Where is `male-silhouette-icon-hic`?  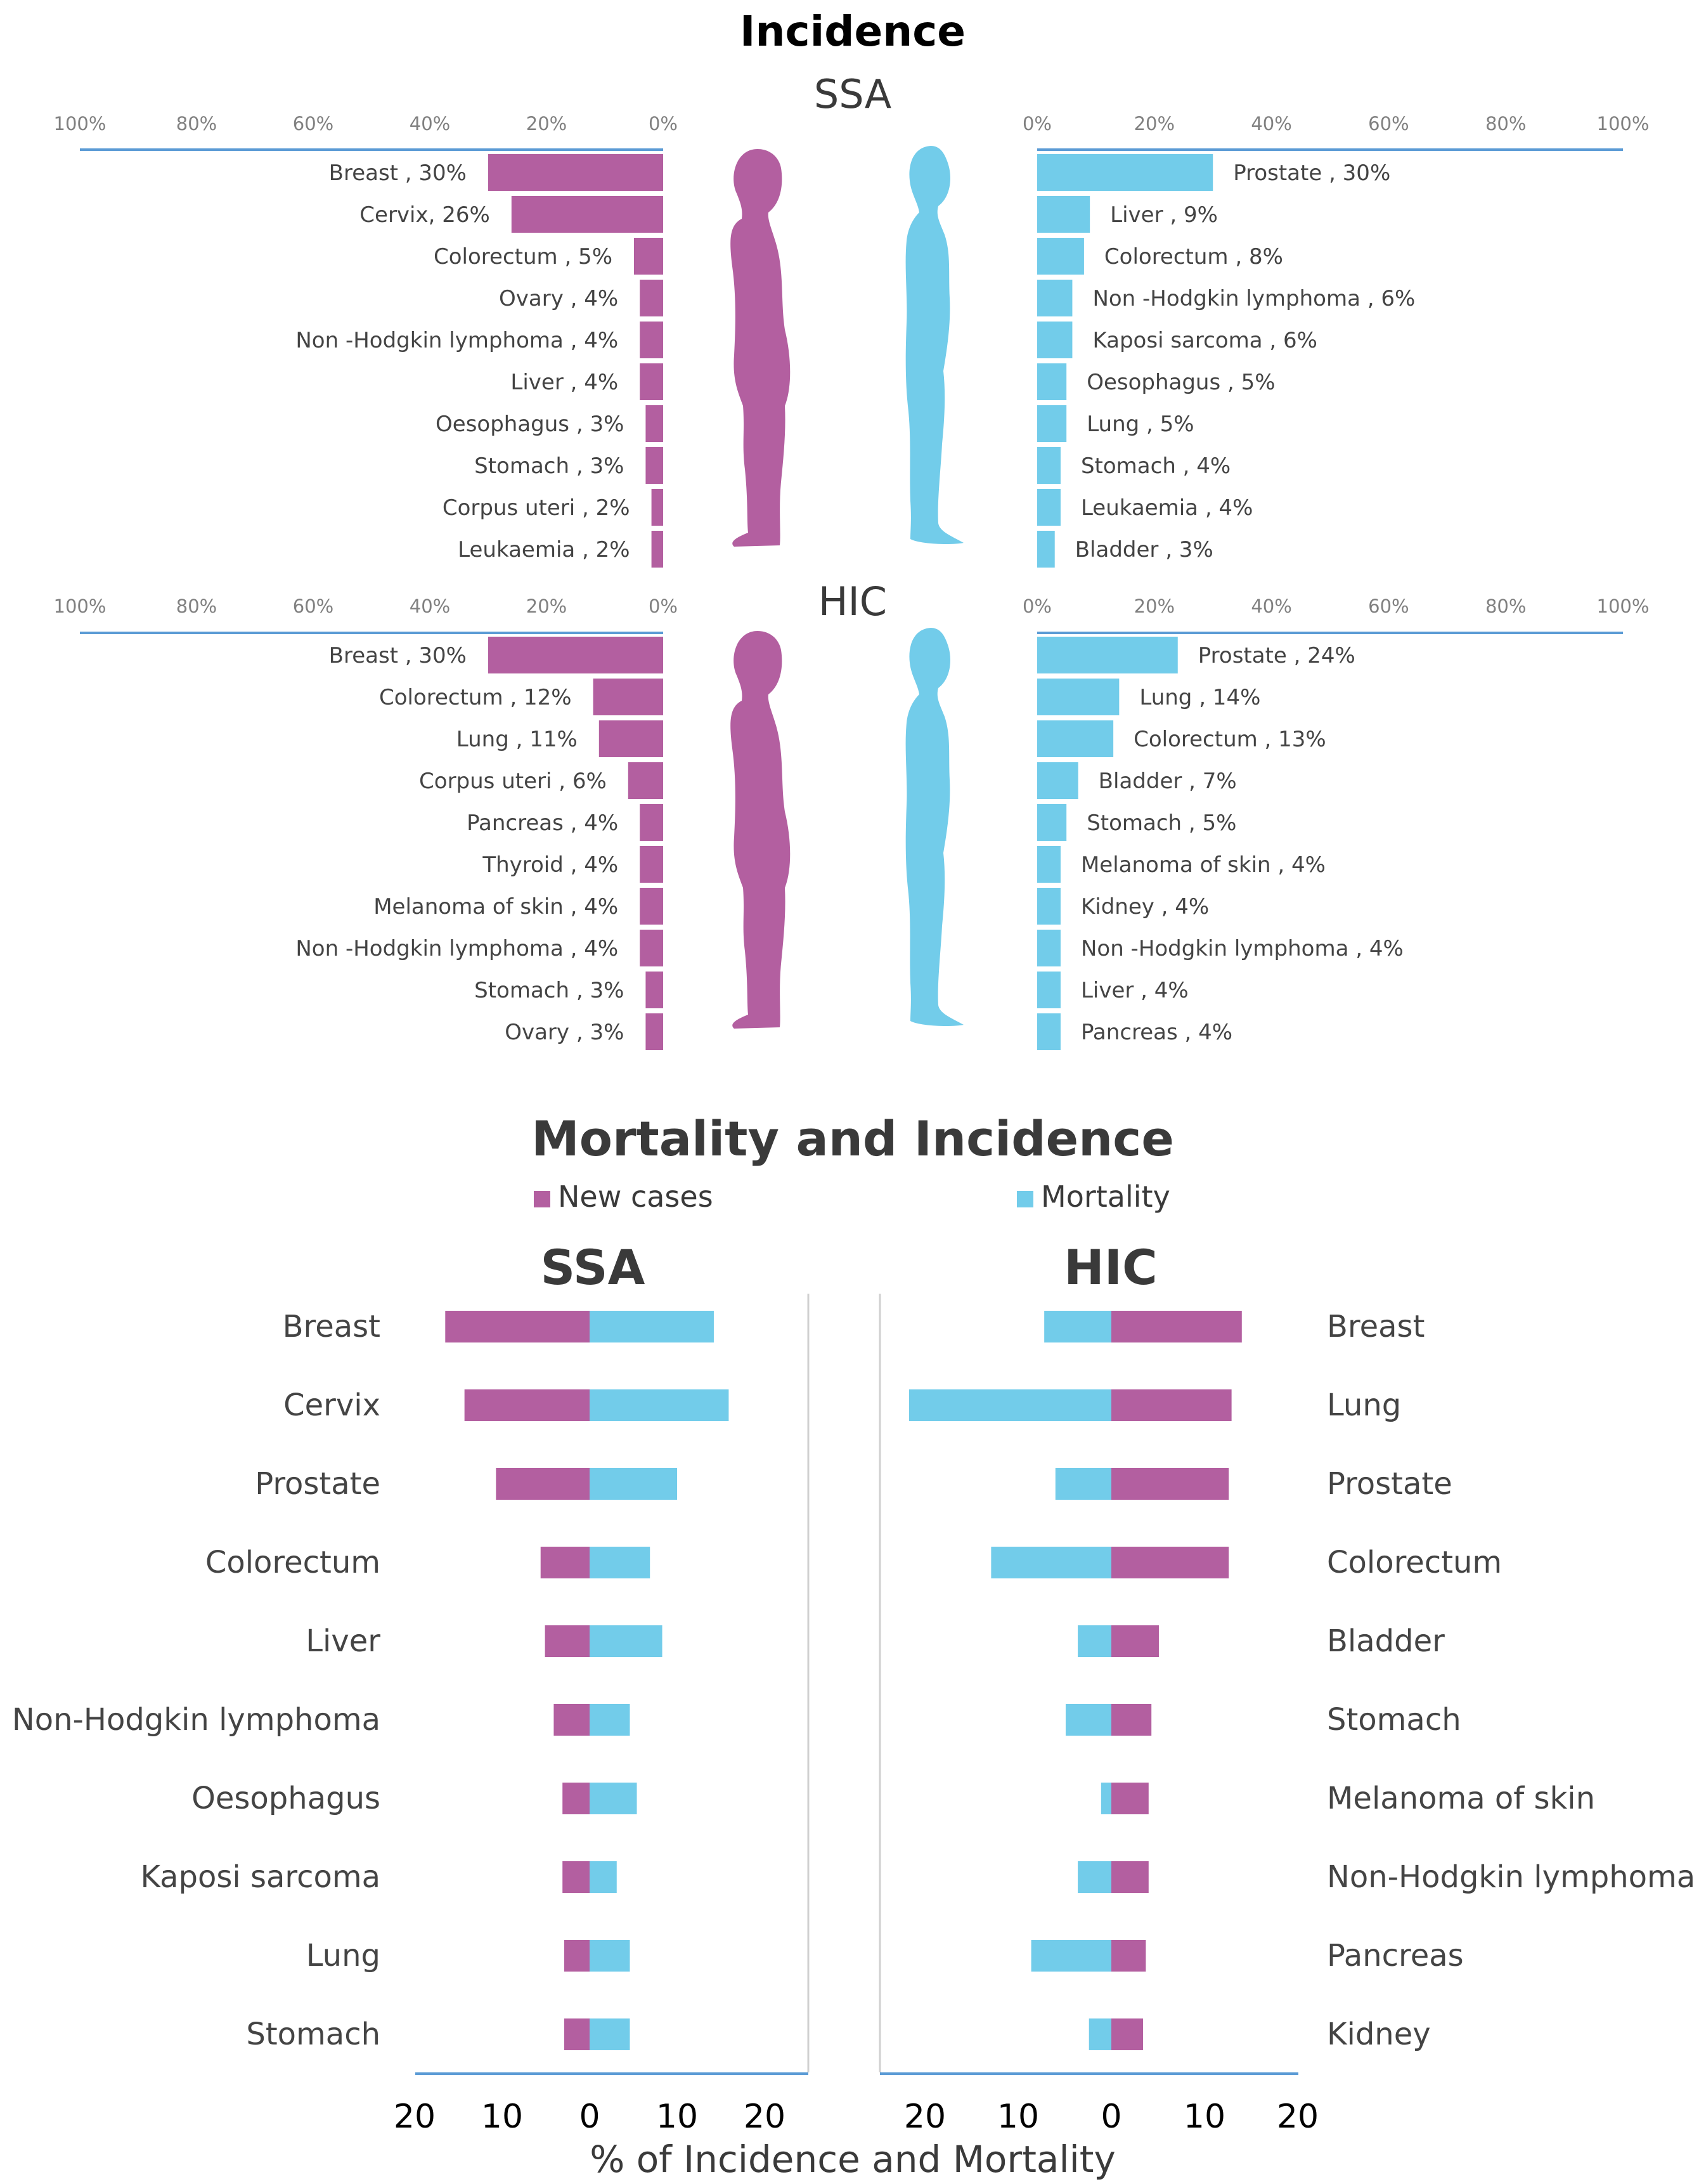 male-silhouette-icon-hic is located at coordinates (934, 827).